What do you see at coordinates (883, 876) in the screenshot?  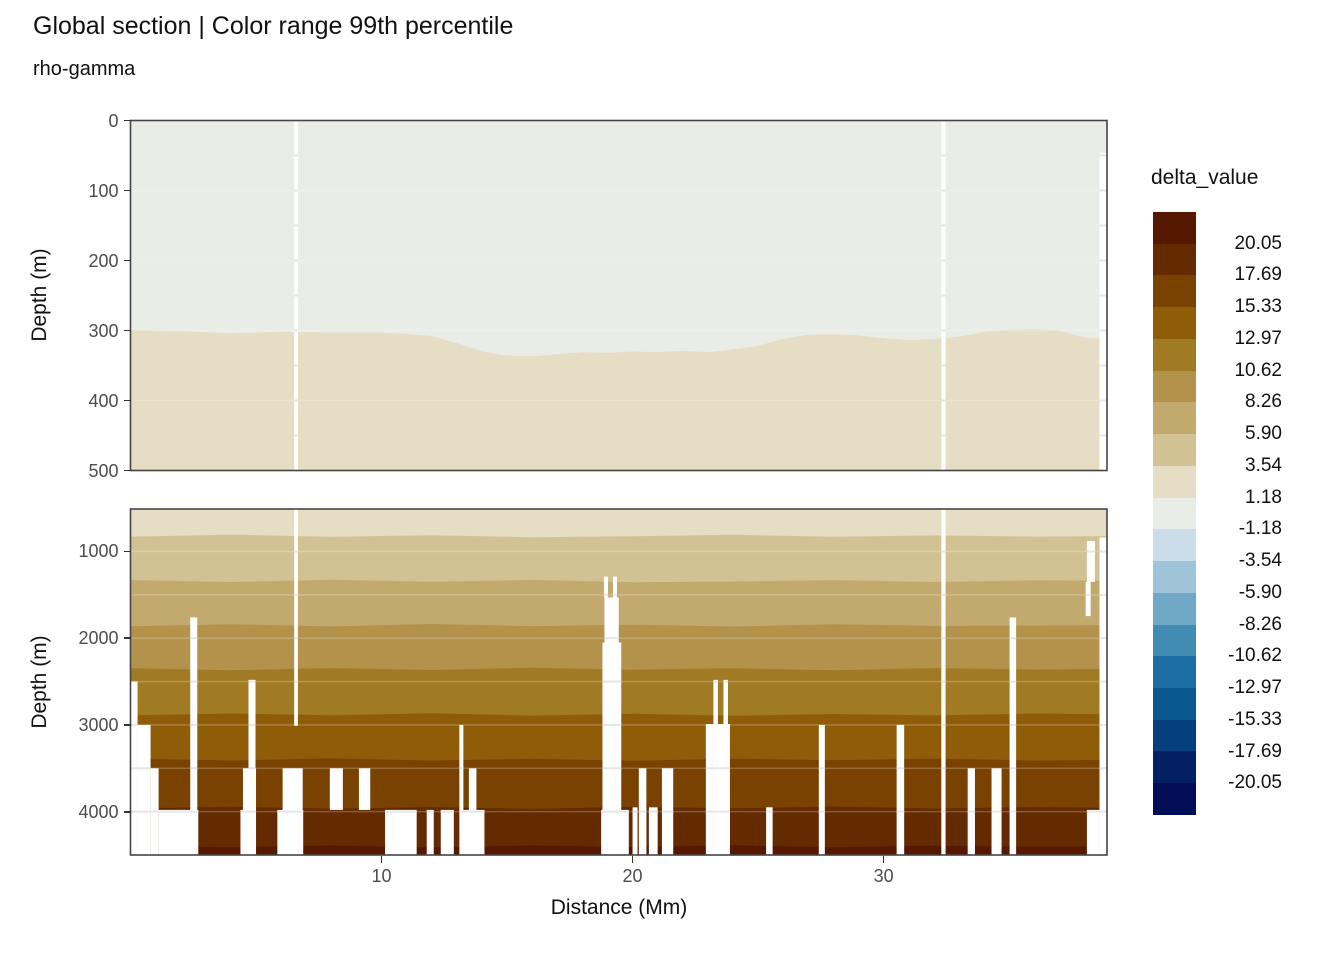 I see `x-tick-label: 30` at bounding box center [883, 876].